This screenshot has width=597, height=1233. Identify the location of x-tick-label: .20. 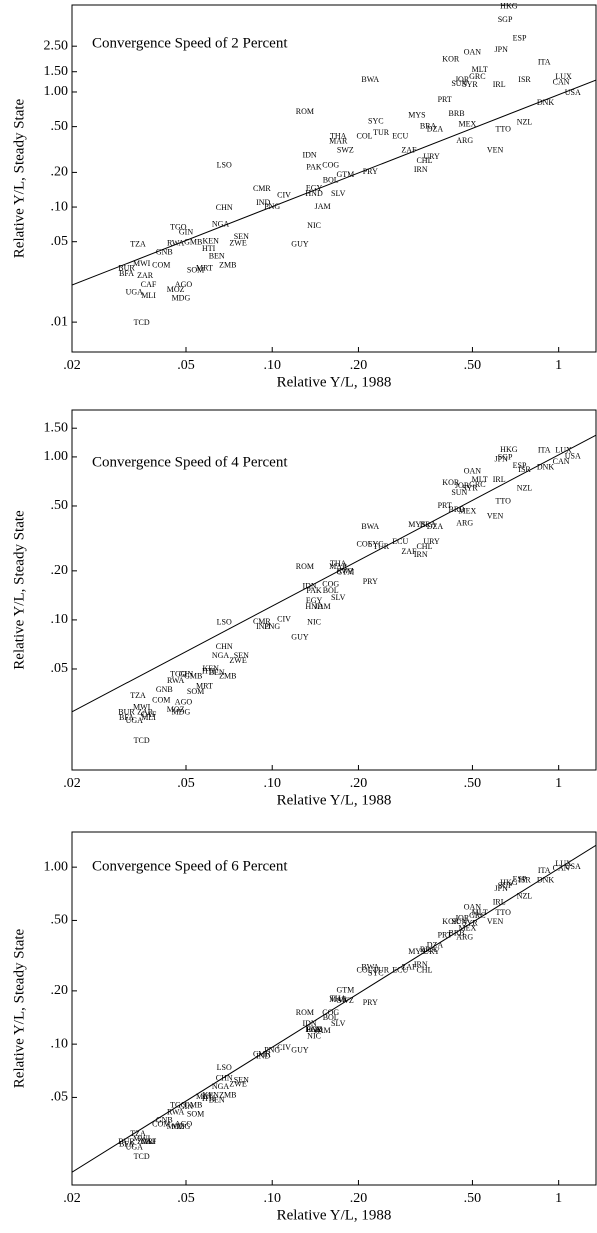
(359, 1198).